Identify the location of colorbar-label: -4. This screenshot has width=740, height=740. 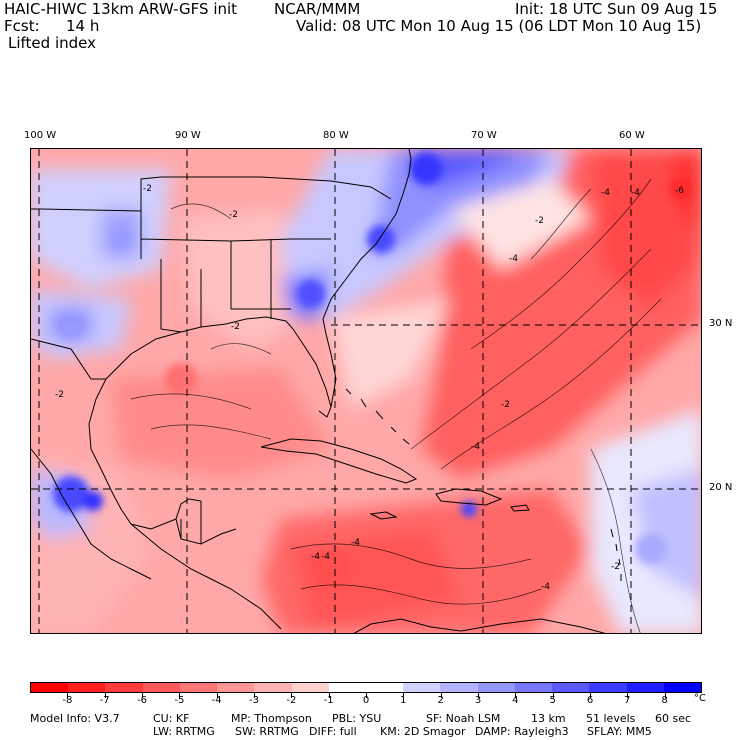
(216, 700).